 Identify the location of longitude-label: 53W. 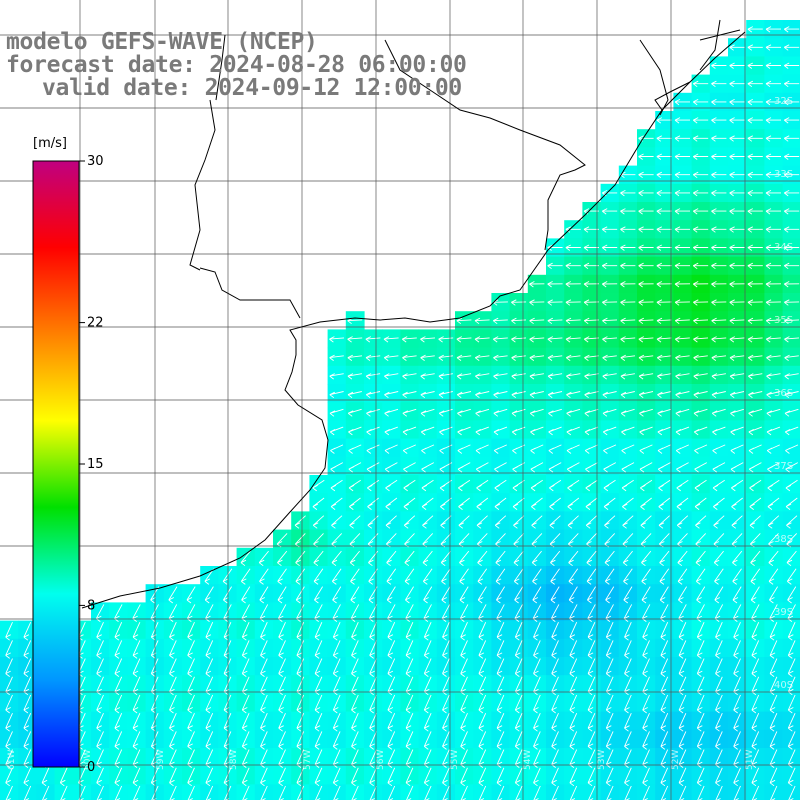
(602, 760).